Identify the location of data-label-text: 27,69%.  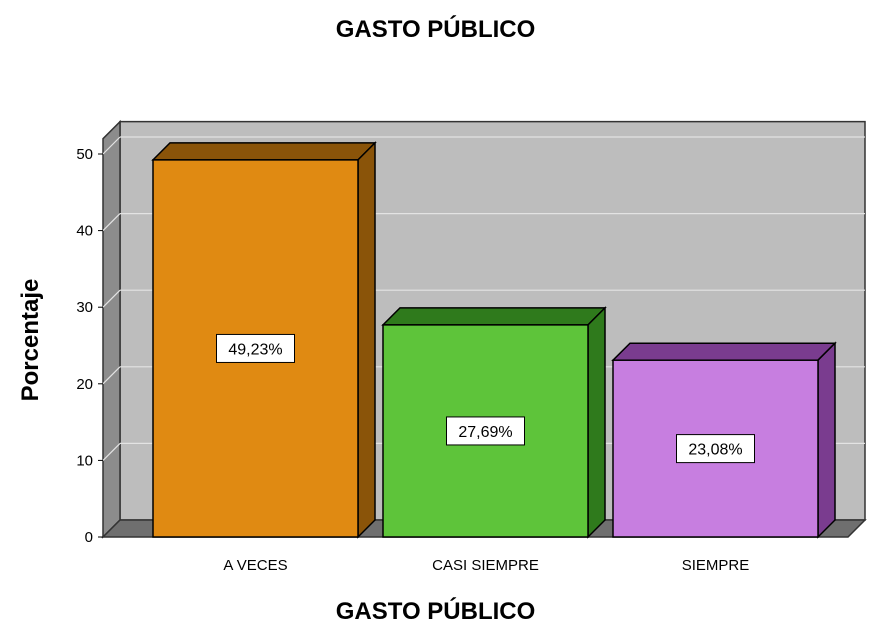
(485, 432).